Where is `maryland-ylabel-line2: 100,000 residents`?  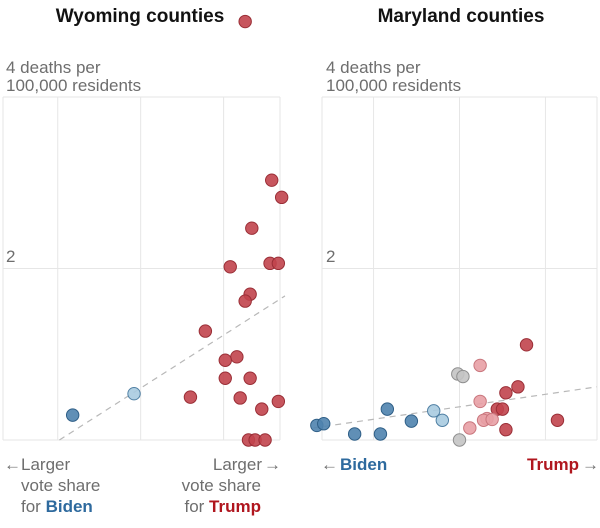 maryland-ylabel-line2: 100,000 residents is located at coordinates (393, 85).